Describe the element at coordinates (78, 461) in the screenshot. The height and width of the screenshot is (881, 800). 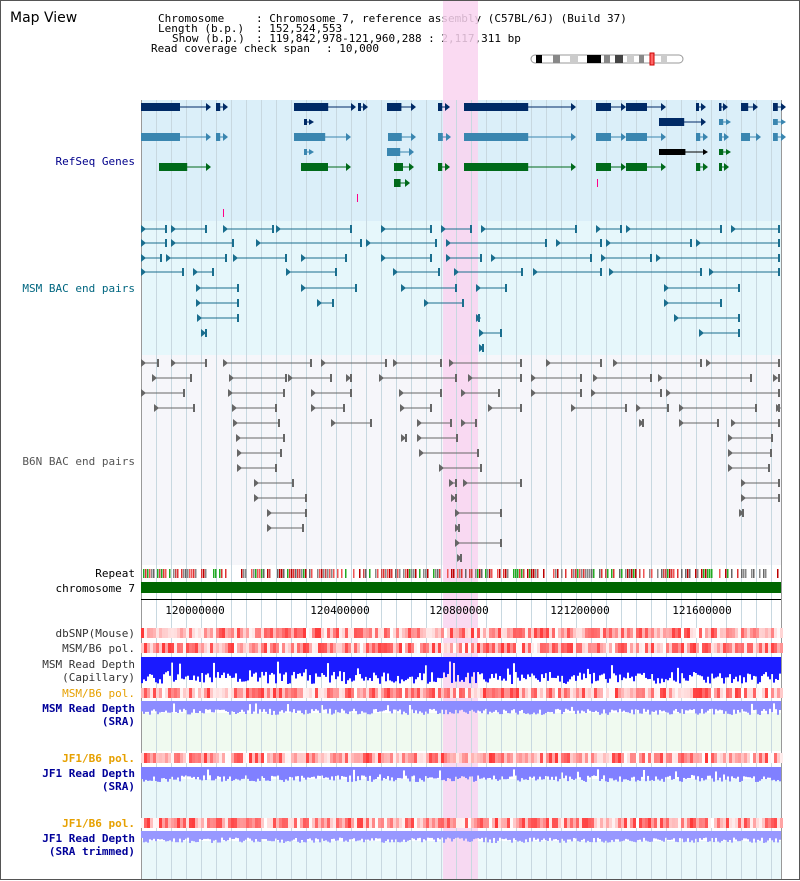
I see `track-label-b6n-bac: B6N BAC end pairs` at that location.